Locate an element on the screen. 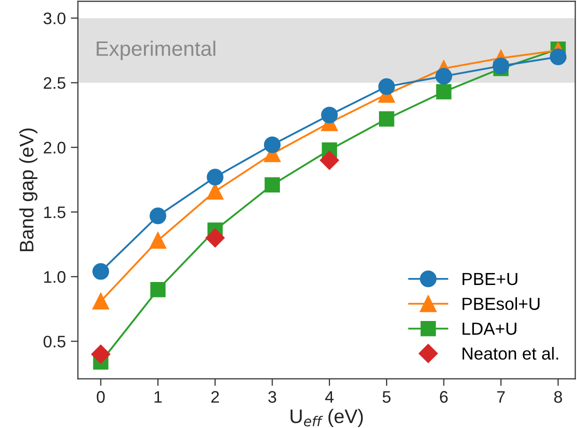 This screenshot has width=577, height=428. band-label: Experimental is located at coordinates (156, 50).